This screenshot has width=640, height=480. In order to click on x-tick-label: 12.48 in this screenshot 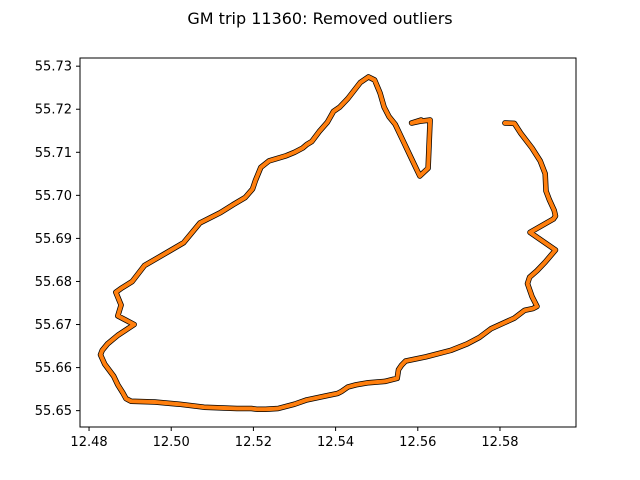, I will do `click(88, 442)`.